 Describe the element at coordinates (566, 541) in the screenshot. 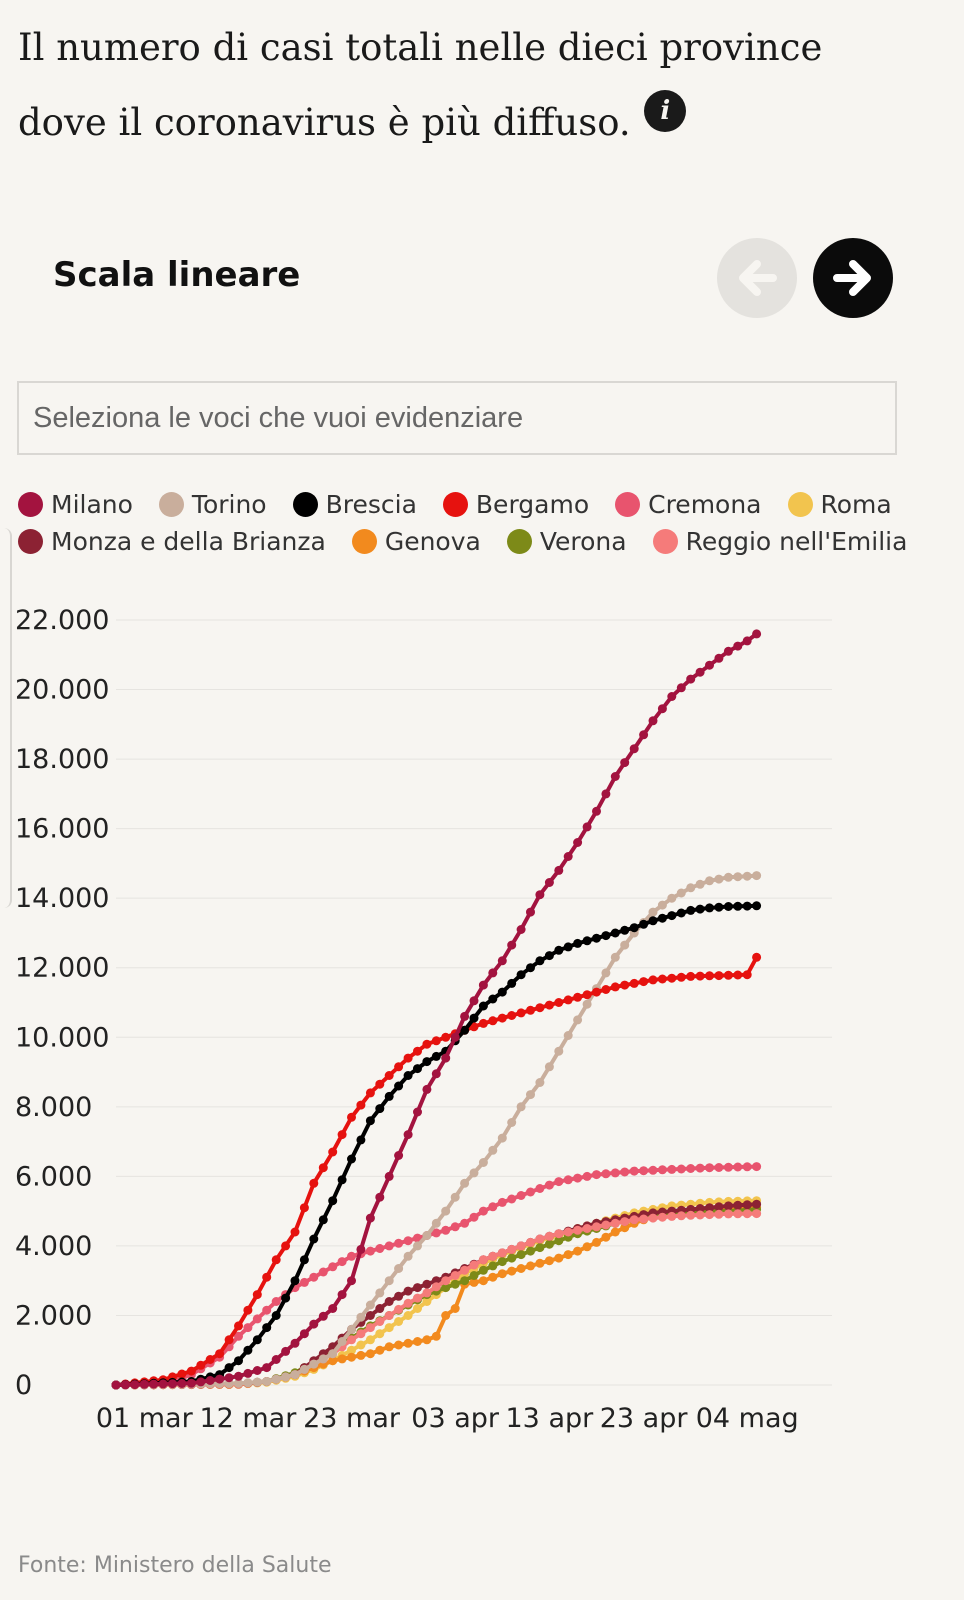

I see `legend-item: Verona` at that location.